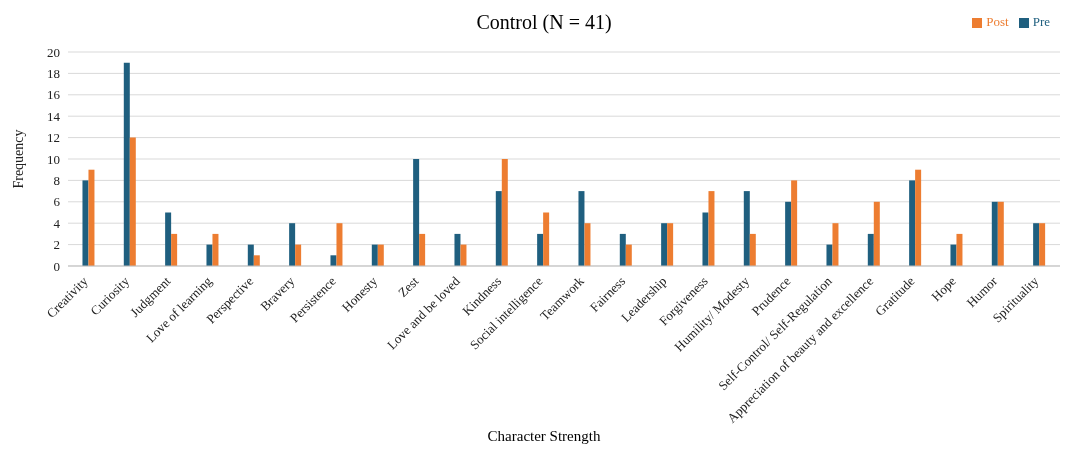  What do you see at coordinates (56, 266) in the screenshot?
I see `y-tick-label: 0` at bounding box center [56, 266].